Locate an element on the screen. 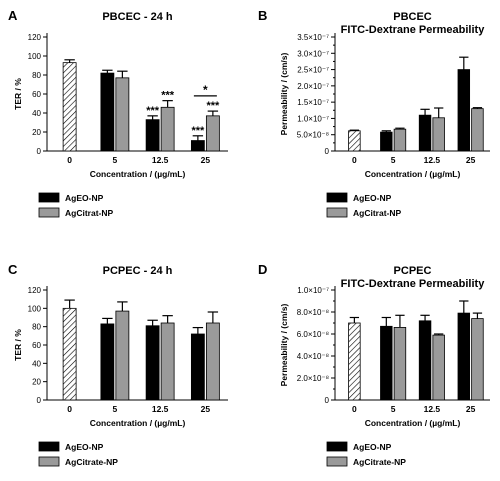 The width and height of the screenshot is (500, 481). chart-title: PCPEC - 24 h is located at coordinates (138, 271).